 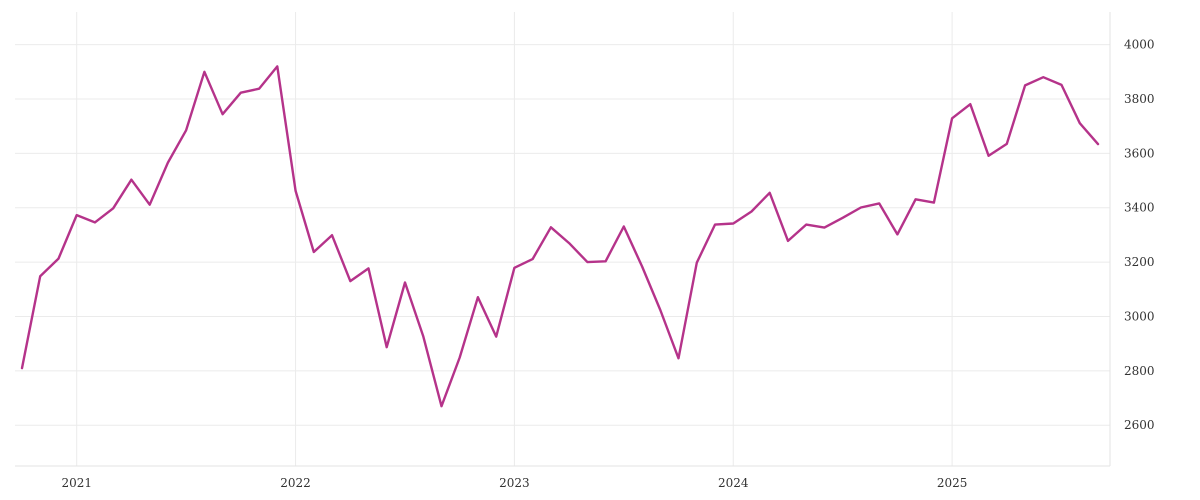 I want to click on y-tick-label: 3400, so click(x=1139, y=208).